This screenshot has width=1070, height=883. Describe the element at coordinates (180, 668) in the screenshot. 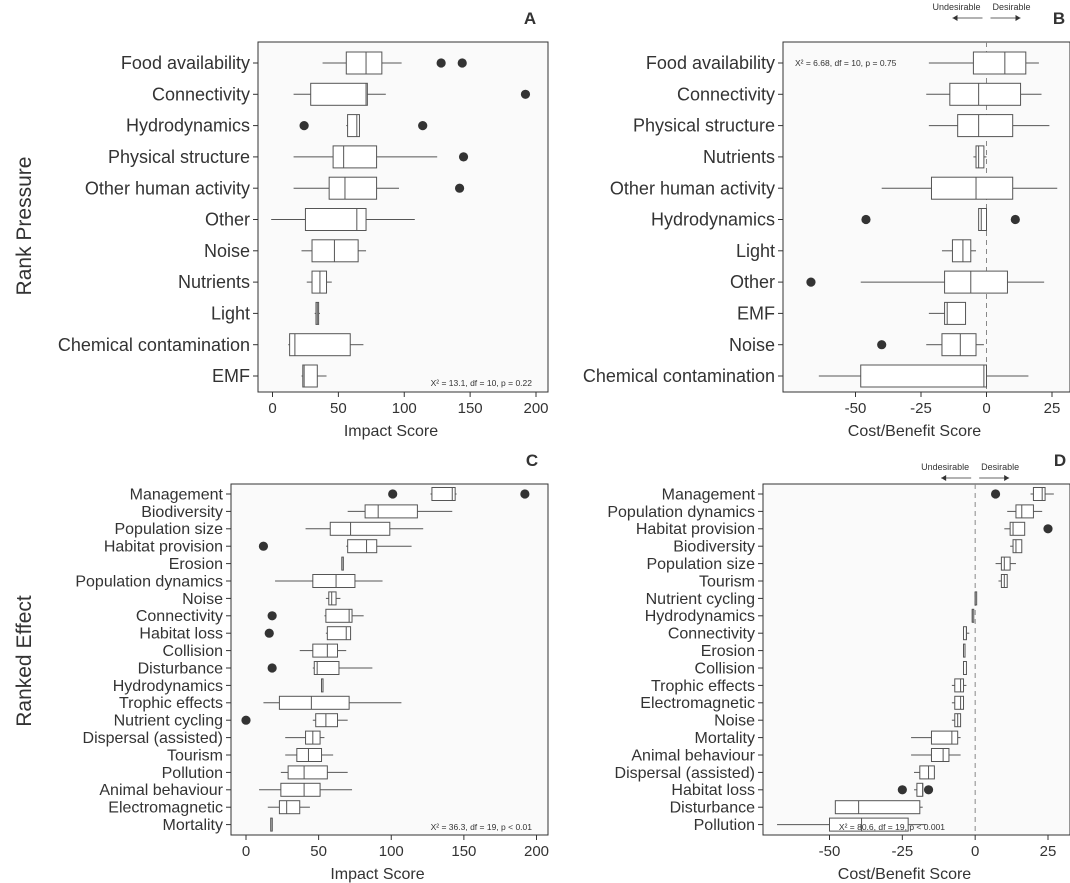

I see `category-label: Disturbance` at that location.